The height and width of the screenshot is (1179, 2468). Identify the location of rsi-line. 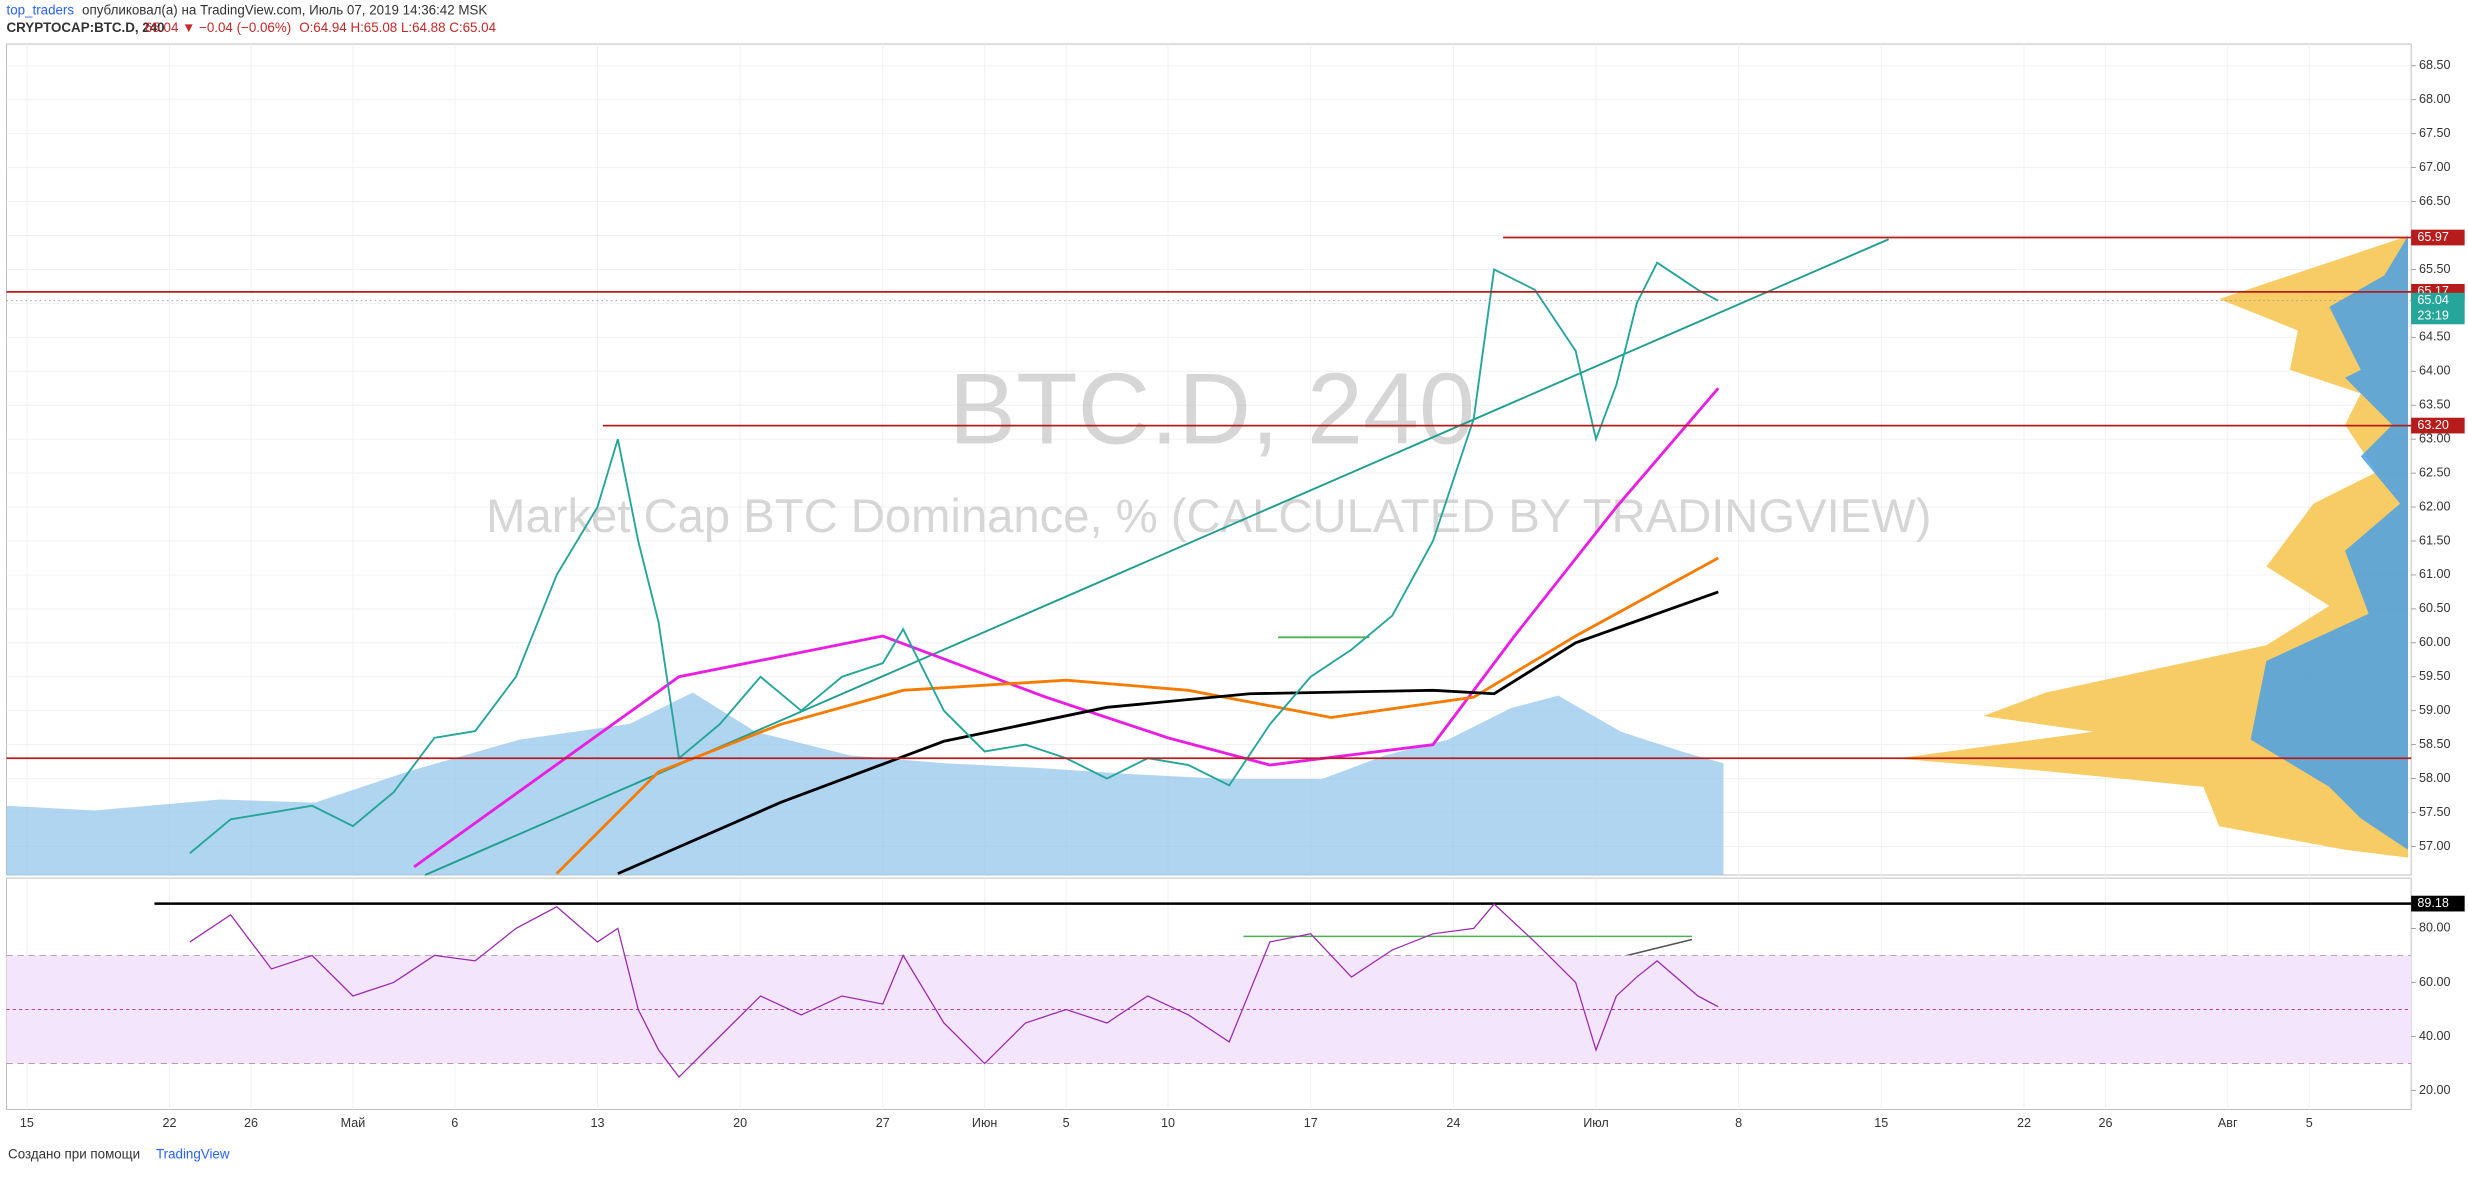
(954, 991).